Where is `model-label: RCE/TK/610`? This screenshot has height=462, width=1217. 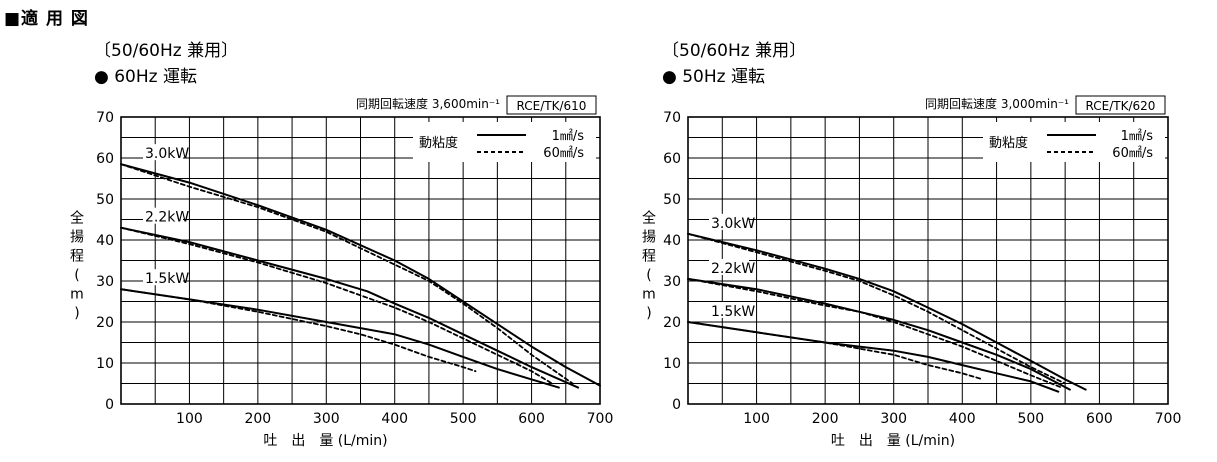
model-label: RCE/TK/610 is located at coordinates (552, 106).